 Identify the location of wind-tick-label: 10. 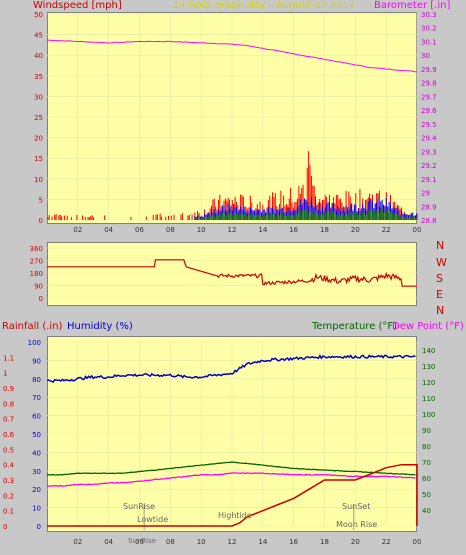
(38, 180).